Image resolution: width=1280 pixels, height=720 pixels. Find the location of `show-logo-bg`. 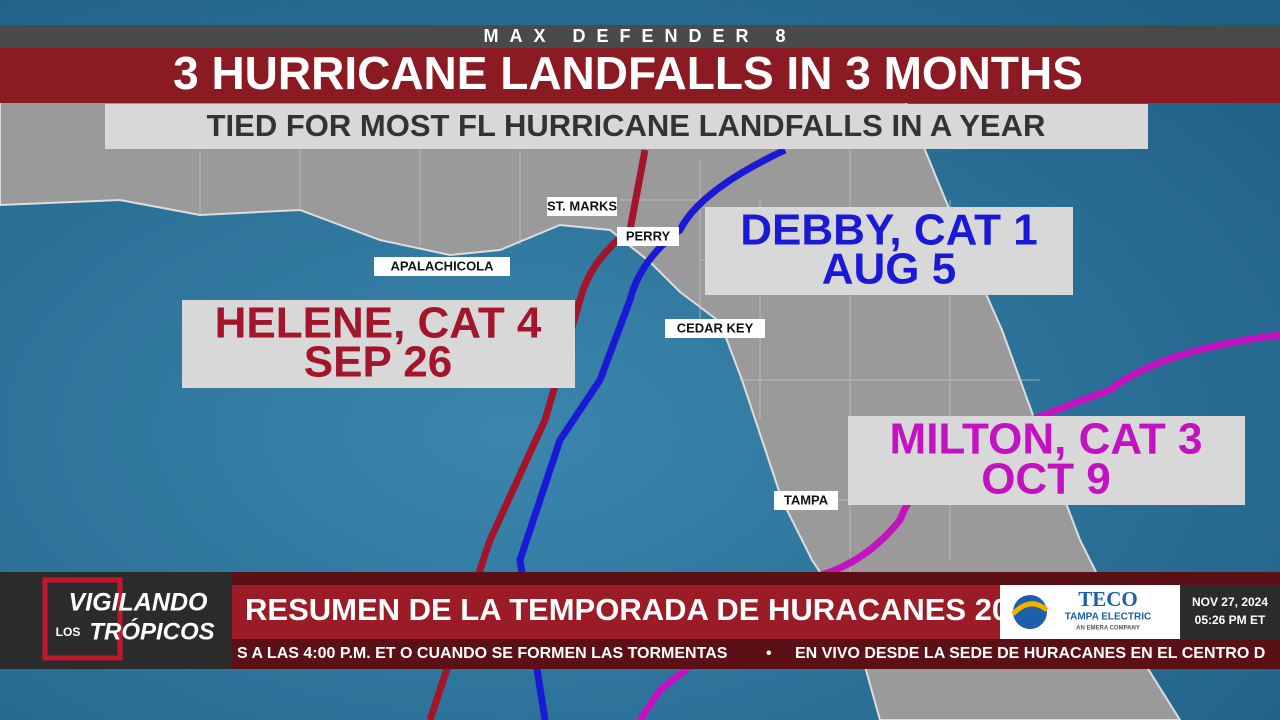

show-logo-bg is located at coordinates (116, 620).